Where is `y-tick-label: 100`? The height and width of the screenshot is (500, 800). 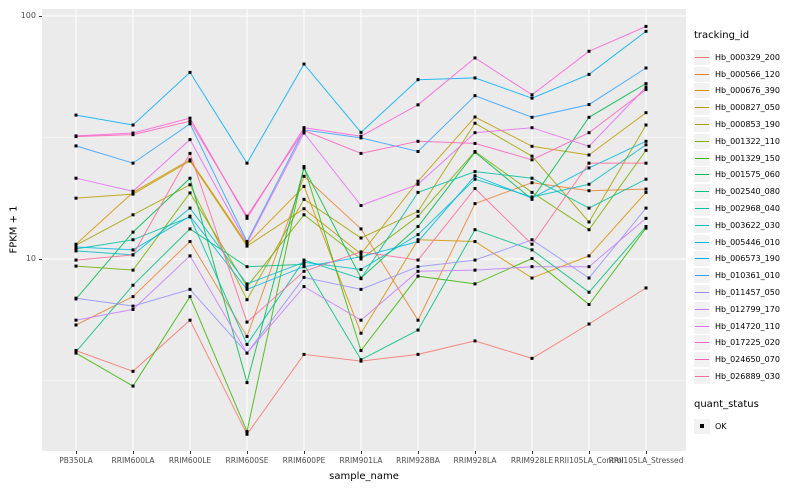
y-tick-label: 100 is located at coordinates (28, 15).